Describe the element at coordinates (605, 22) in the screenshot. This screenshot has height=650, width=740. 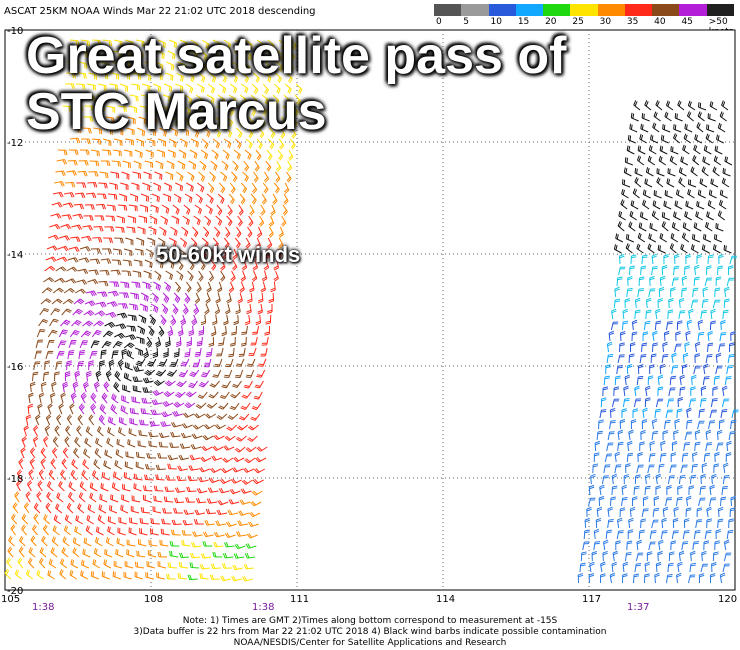
I see `legend-label: 30` at that location.